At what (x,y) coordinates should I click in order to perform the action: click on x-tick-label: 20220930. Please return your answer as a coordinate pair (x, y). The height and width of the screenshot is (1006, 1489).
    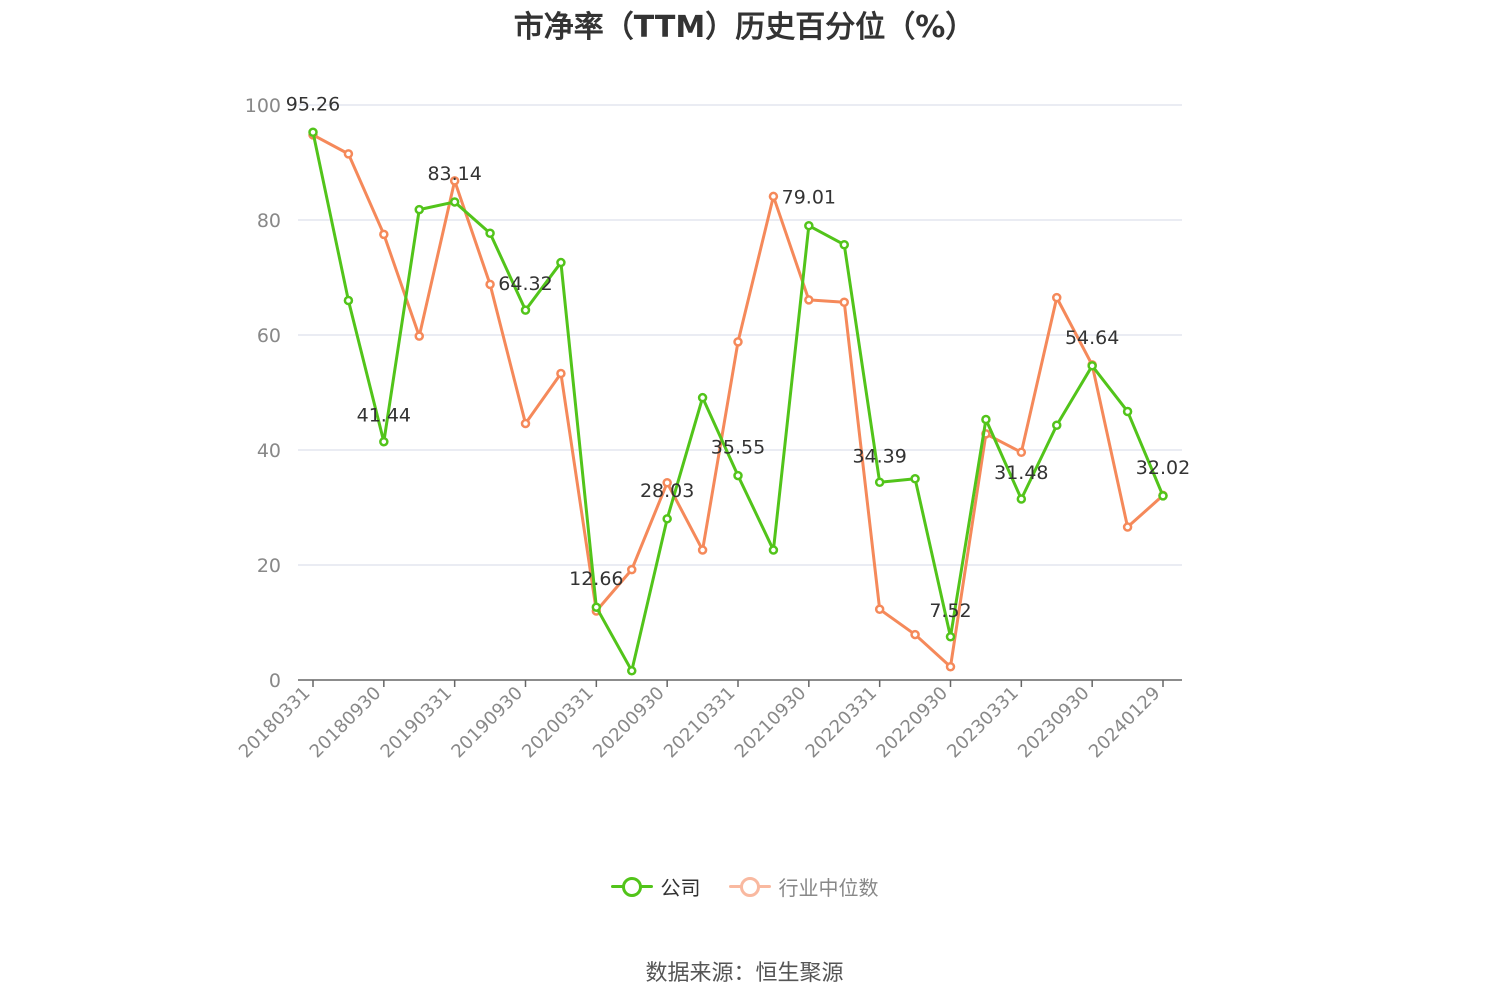
    Looking at the image, I should click on (912, 723).